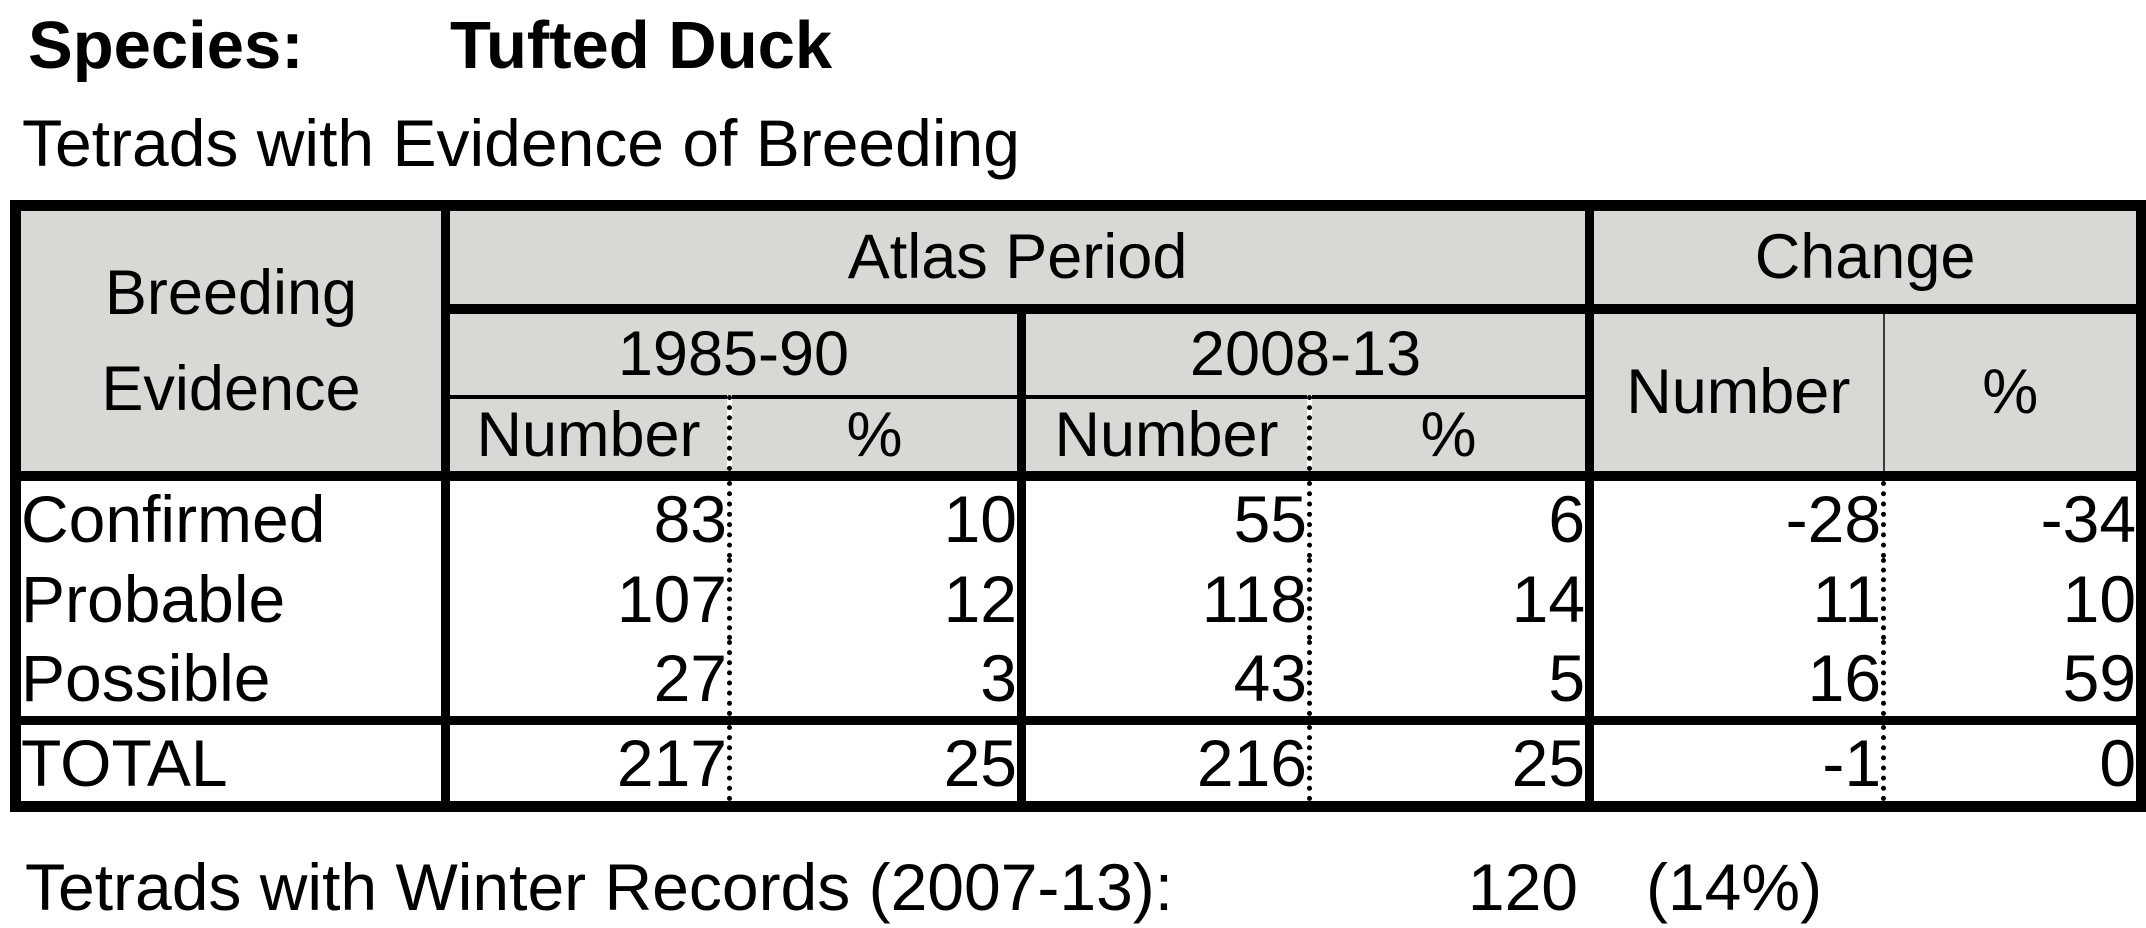 The height and width of the screenshot is (928, 2146). I want to click on species-title-row: Species: Tufted Duck, so click(430, 46).